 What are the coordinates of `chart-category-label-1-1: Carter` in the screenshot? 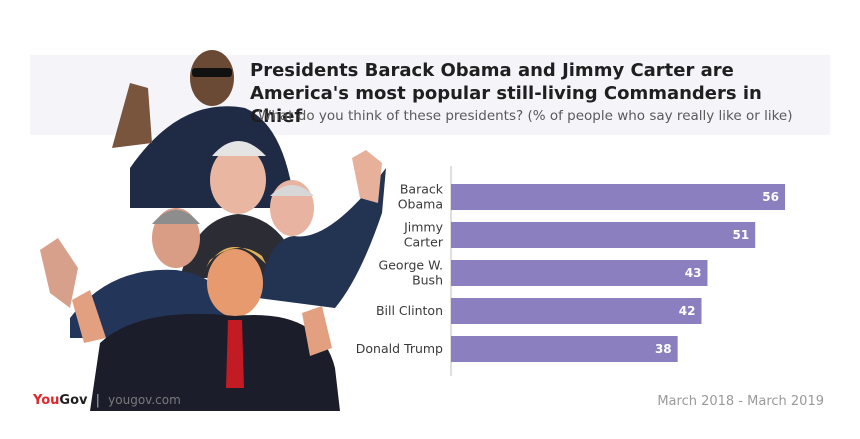 It's located at (424, 242).